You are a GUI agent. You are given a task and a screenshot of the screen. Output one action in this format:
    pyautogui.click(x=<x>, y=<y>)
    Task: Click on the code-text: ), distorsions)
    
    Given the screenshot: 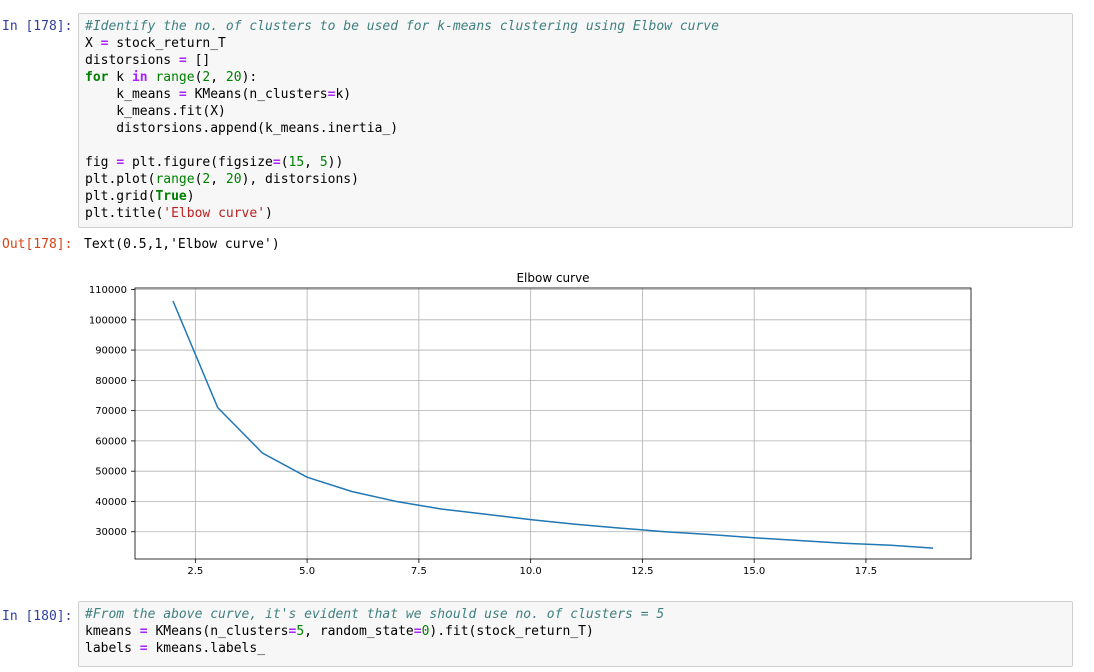 What is the action you would take?
    pyautogui.click(x=300, y=179)
    